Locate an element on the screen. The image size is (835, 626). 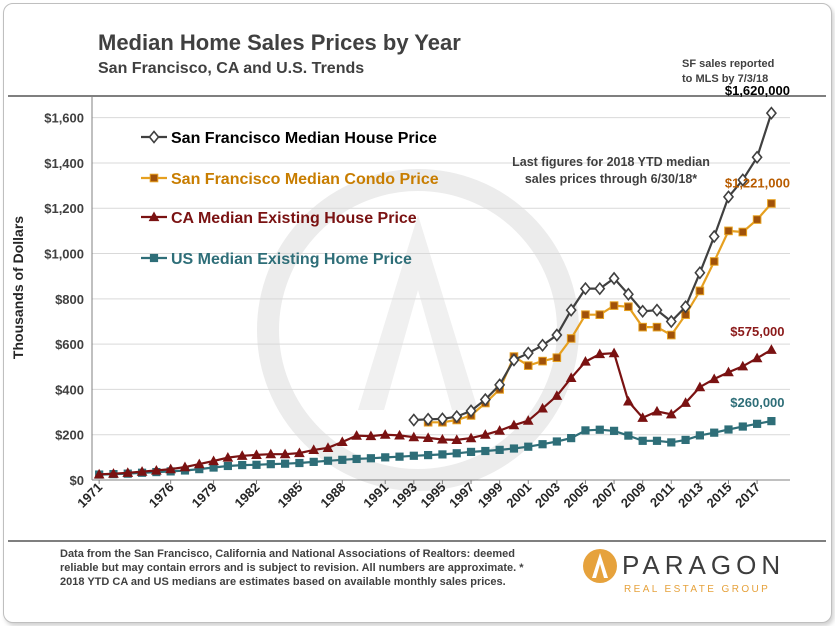
x-tick-label: 2007 is located at coordinates (604, 495).